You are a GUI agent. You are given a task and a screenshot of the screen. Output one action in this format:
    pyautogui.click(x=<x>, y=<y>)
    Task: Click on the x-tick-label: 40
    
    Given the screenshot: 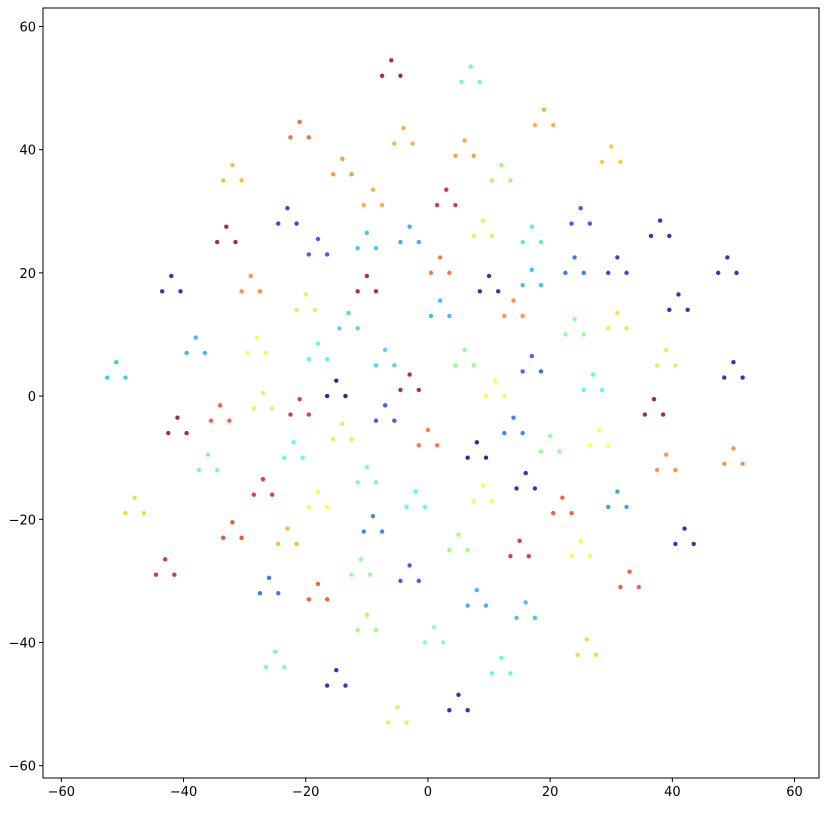 What is the action you would take?
    pyautogui.click(x=672, y=792)
    